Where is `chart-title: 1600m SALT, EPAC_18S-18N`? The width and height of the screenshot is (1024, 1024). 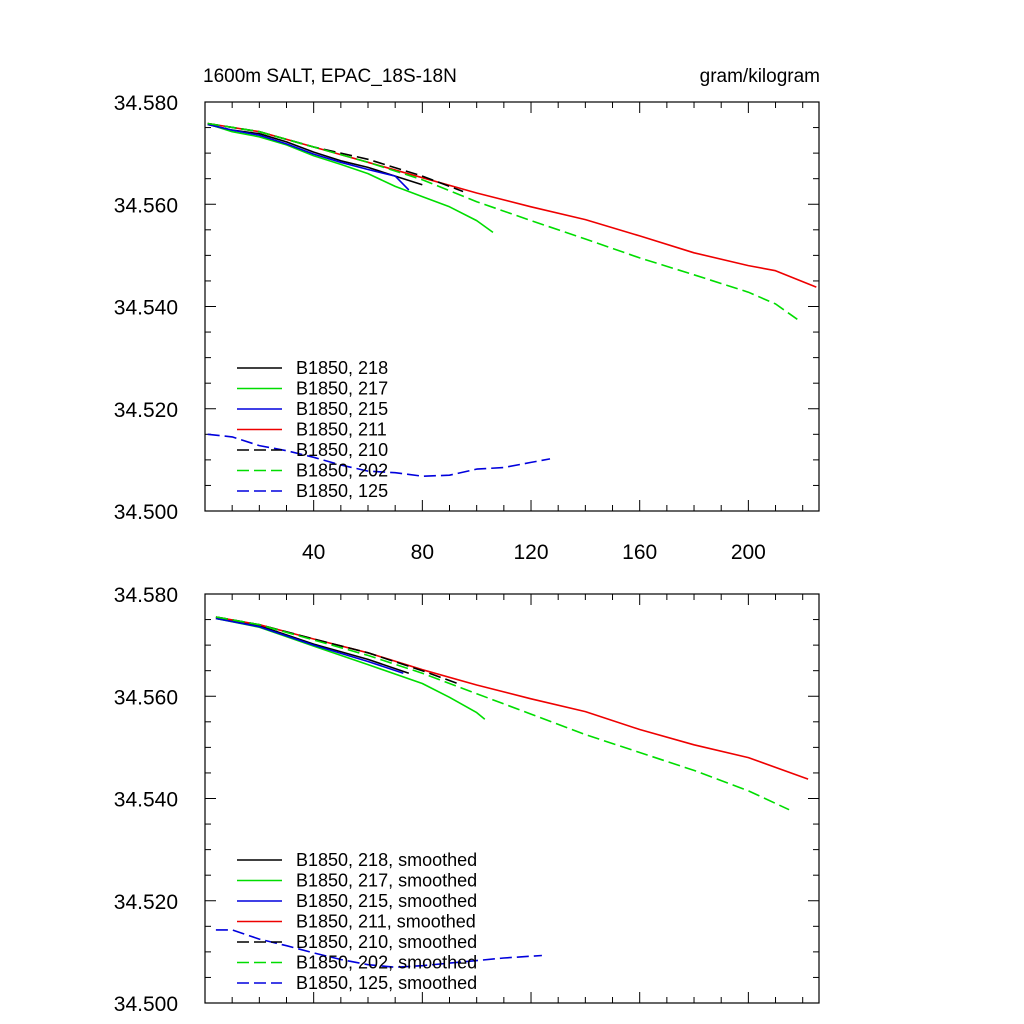
chart-title: 1600m SALT, EPAC_18S-18N is located at coordinates (330, 76).